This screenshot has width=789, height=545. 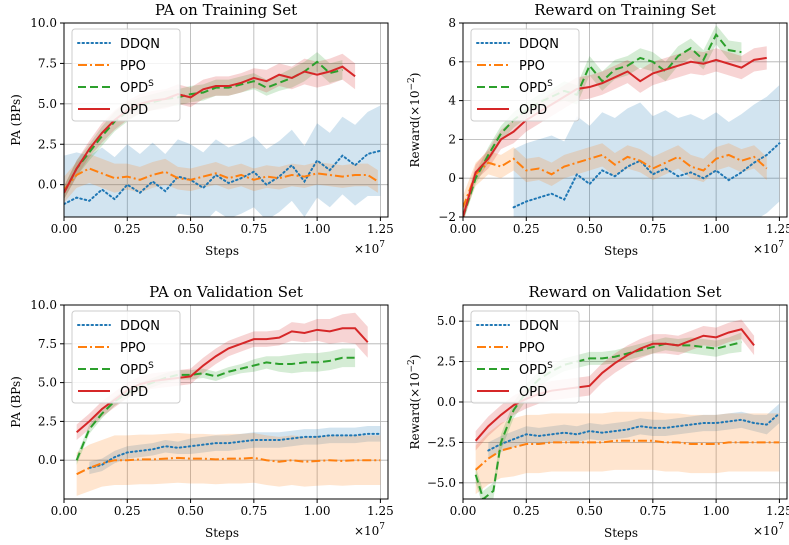 What do you see at coordinates (47, 344) in the screenshot?
I see `y-tick-label: 7.5` at bounding box center [47, 344].